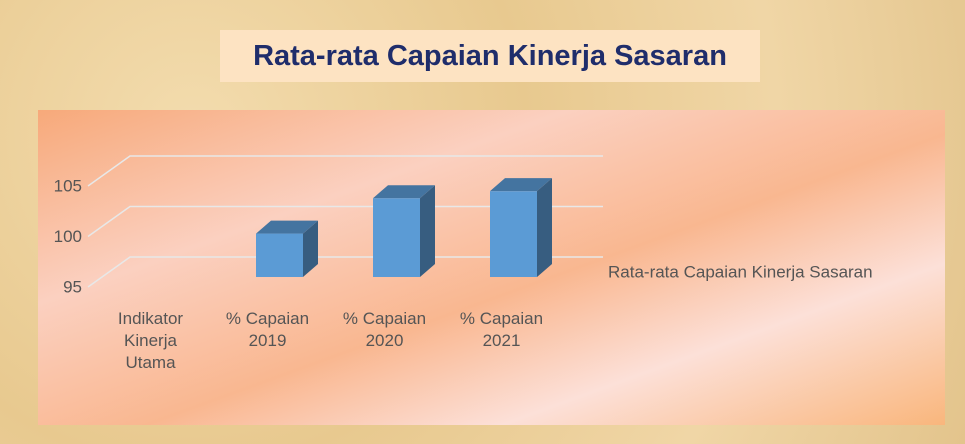 This screenshot has height=444, width=965. I want to click on y-tick-label: 95, so click(72, 286).